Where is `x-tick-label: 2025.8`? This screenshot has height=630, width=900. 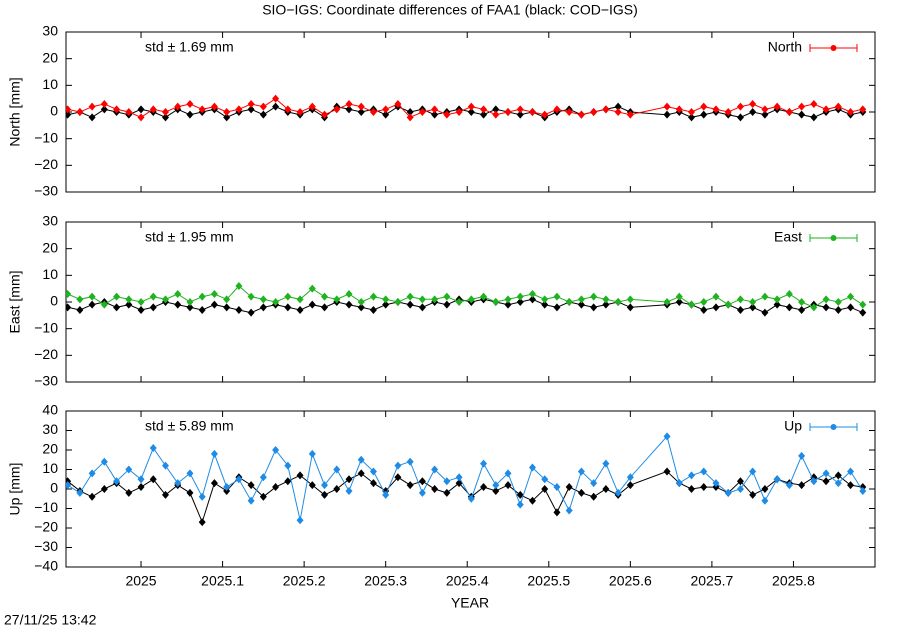 x-tick-label: 2025.8 is located at coordinates (793, 581).